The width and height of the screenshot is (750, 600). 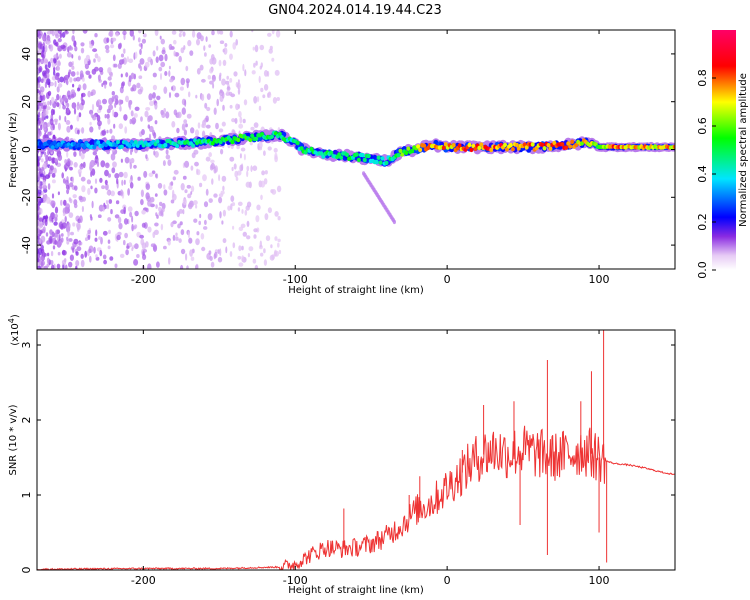 What do you see at coordinates (702, 126) in the screenshot?
I see `colorbar-tick-label: 0.6` at bounding box center [702, 126].